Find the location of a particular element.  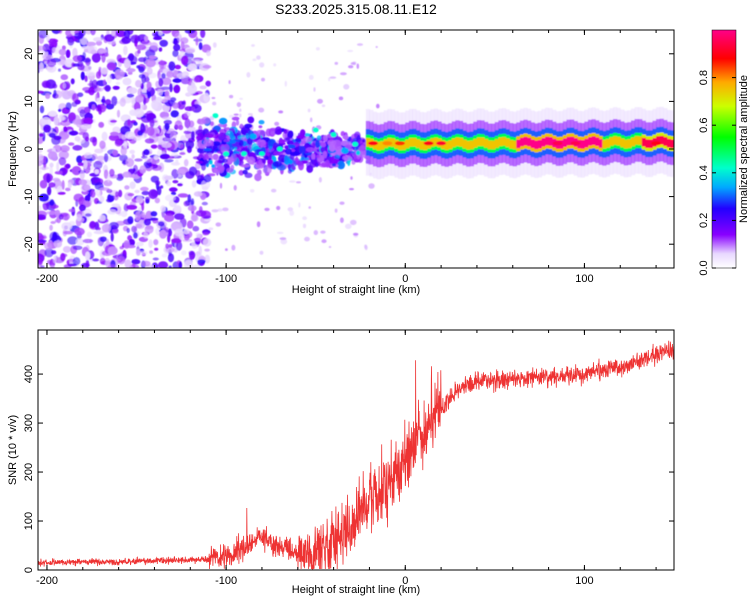

snr-xlabel: Height of straight line (km) is located at coordinates (356, 590).